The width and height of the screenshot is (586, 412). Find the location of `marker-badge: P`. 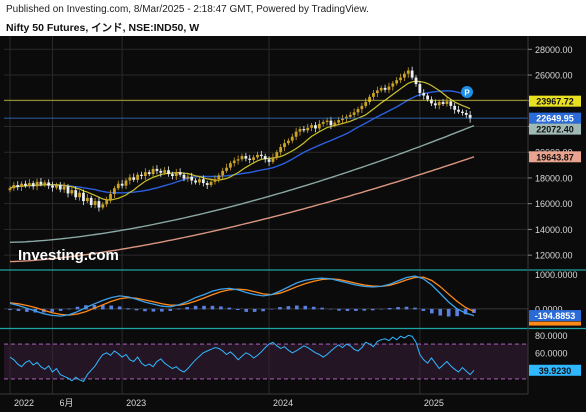

marker-badge: P is located at coordinates (467, 92).